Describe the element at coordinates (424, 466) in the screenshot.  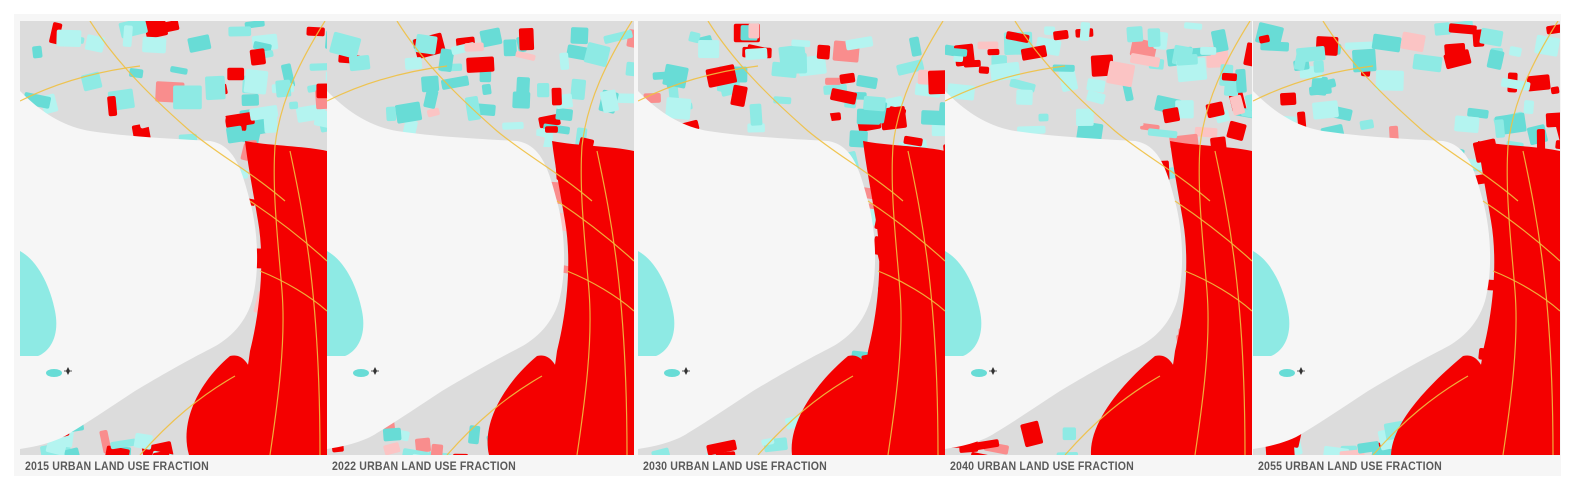
I see `panel-caption-2022: 2022 URBAN LAND USE FRACTION` at that location.